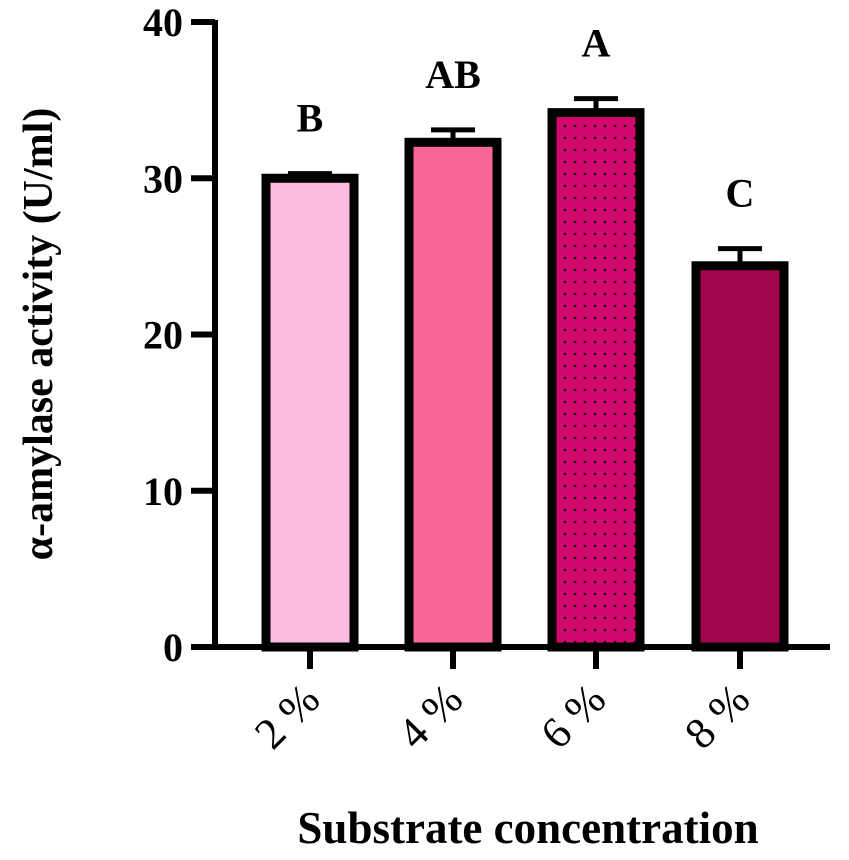 The height and width of the screenshot is (860, 849). What do you see at coordinates (310, 118) in the screenshot?
I see `significance-label: B` at bounding box center [310, 118].